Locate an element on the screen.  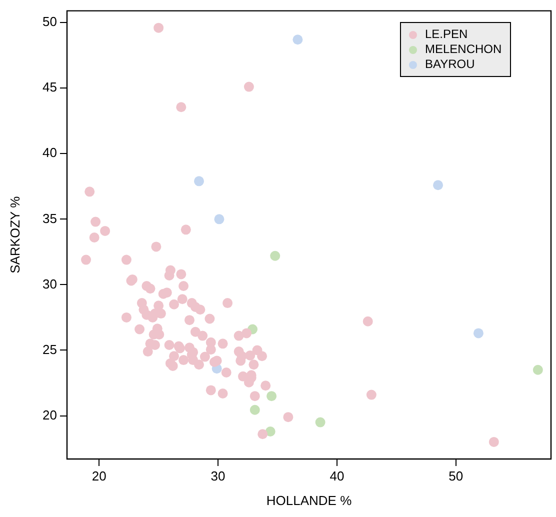
x-tick-label: 40 is located at coordinates (337, 476).